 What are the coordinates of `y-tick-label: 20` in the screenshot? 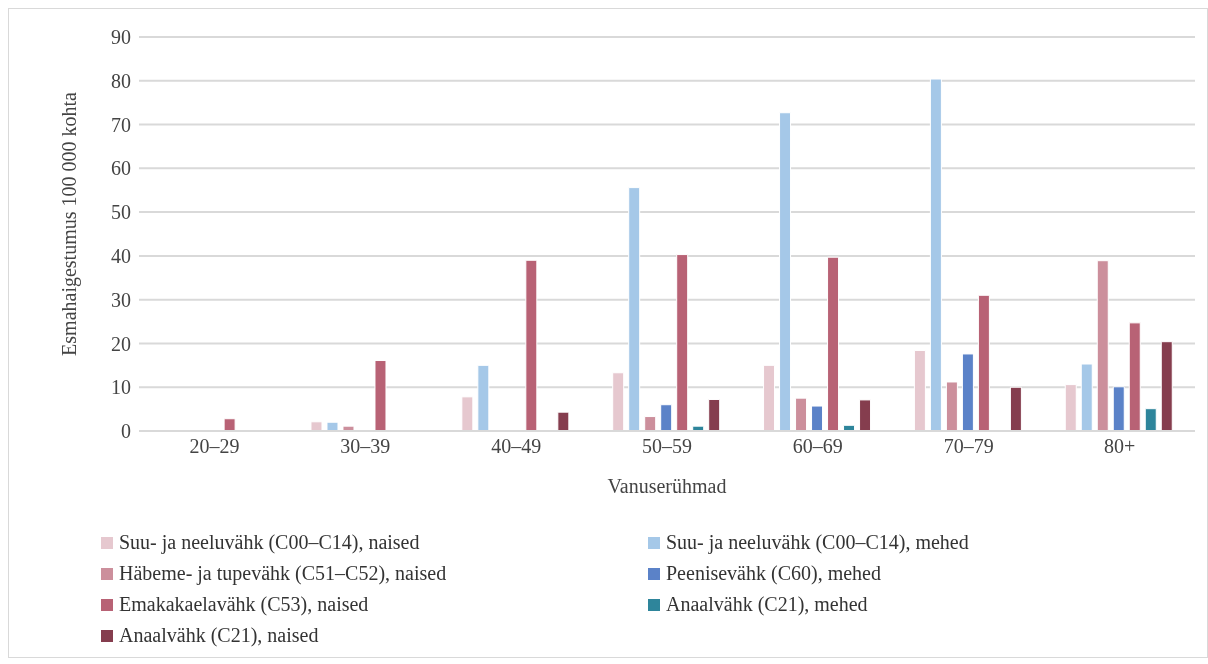 It's located at (121, 343).